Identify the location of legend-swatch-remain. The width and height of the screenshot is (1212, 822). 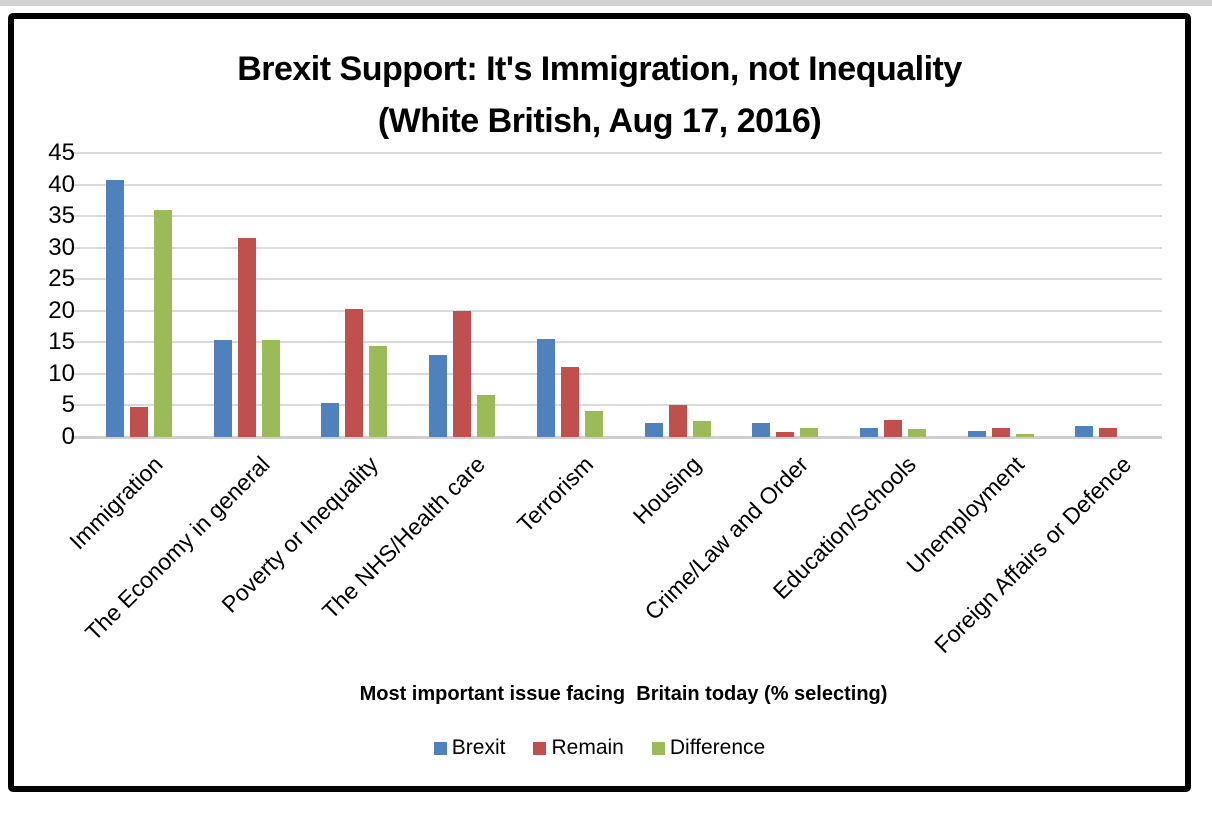
(540, 748).